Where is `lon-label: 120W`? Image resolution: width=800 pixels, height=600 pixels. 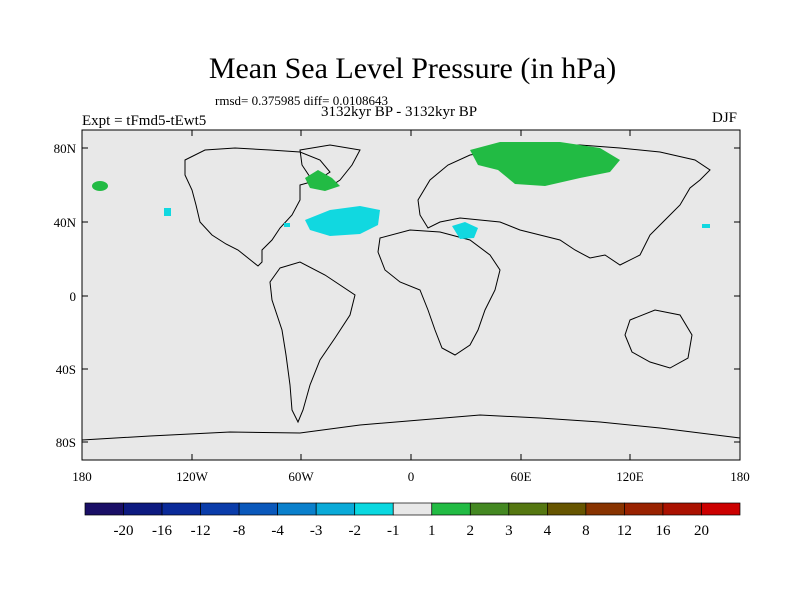
lon-label: 120W is located at coordinates (192, 476).